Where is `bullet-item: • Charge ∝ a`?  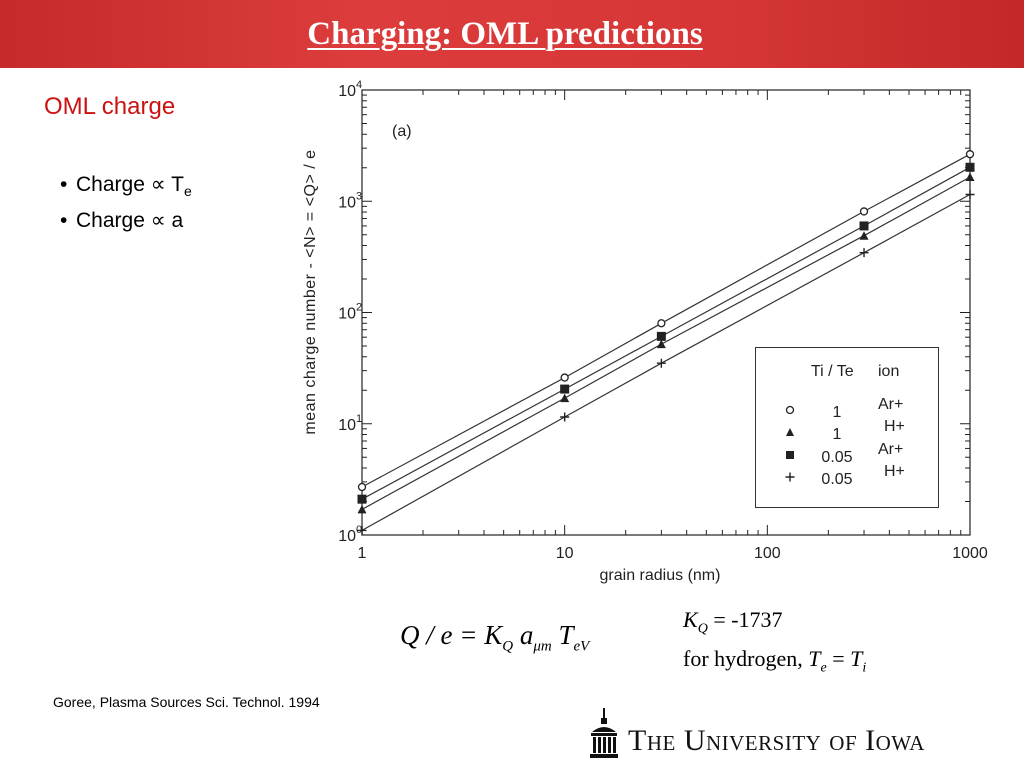
bullet-item: • Charge ∝ a is located at coordinates (126, 224).